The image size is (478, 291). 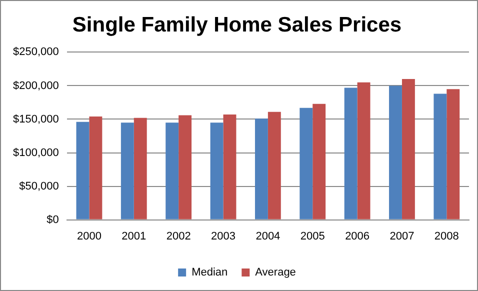 I want to click on x-tick-label: 2007, so click(x=402, y=236).